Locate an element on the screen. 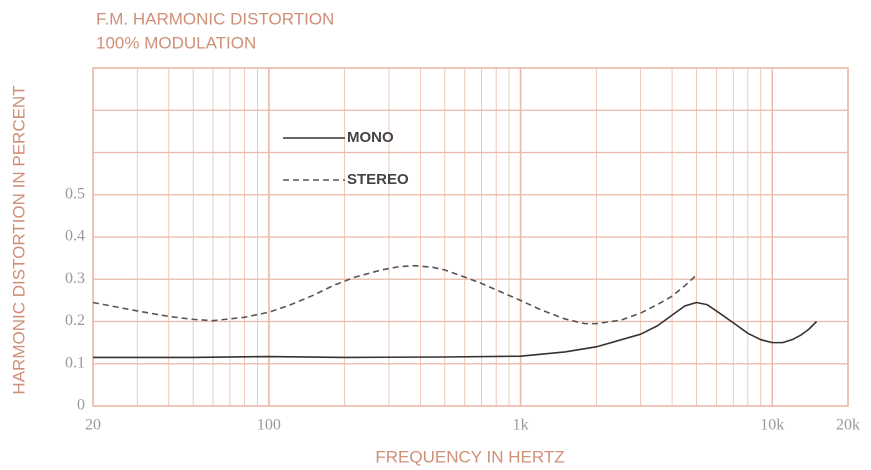 The height and width of the screenshot is (470, 871). x-tick-label: 1k is located at coordinates (521, 425).